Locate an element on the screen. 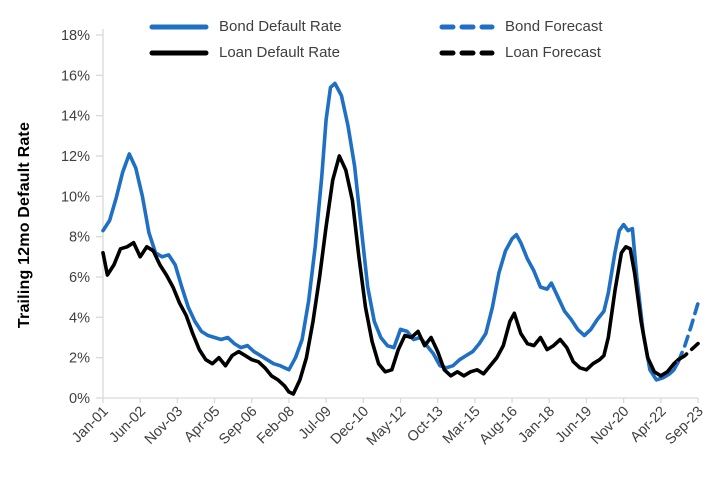 This screenshot has width=727, height=495. x-tick-label: Dec-10 is located at coordinates (350, 426).